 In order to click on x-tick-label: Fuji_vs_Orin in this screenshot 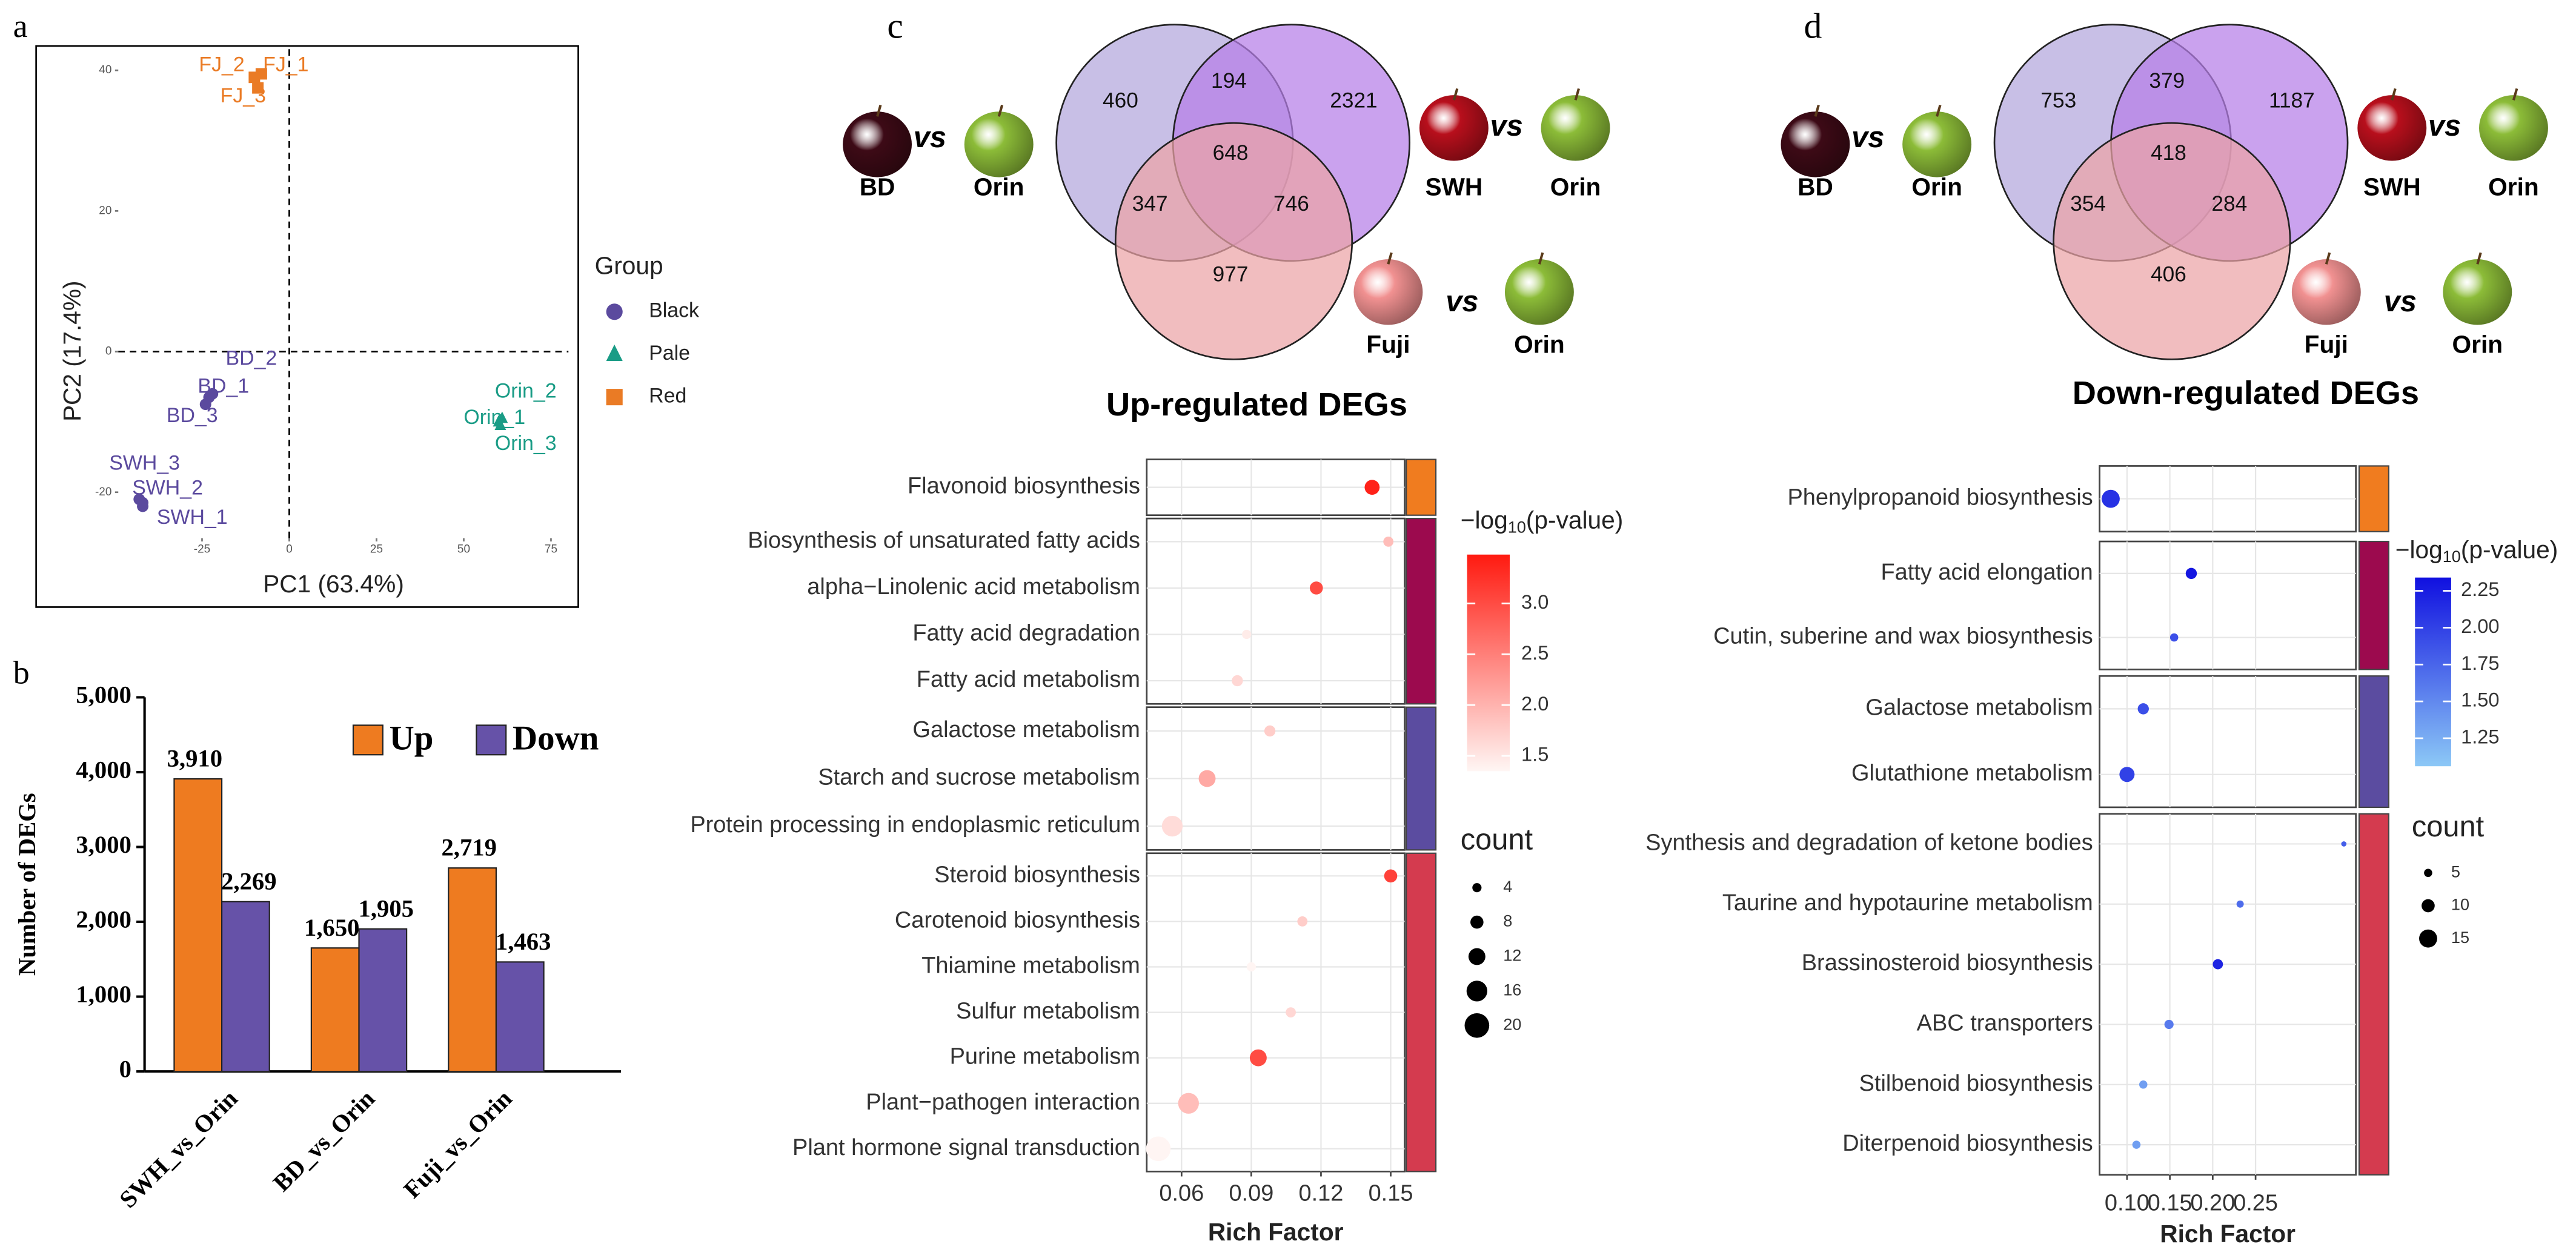, I will do `click(457, 1144)`.